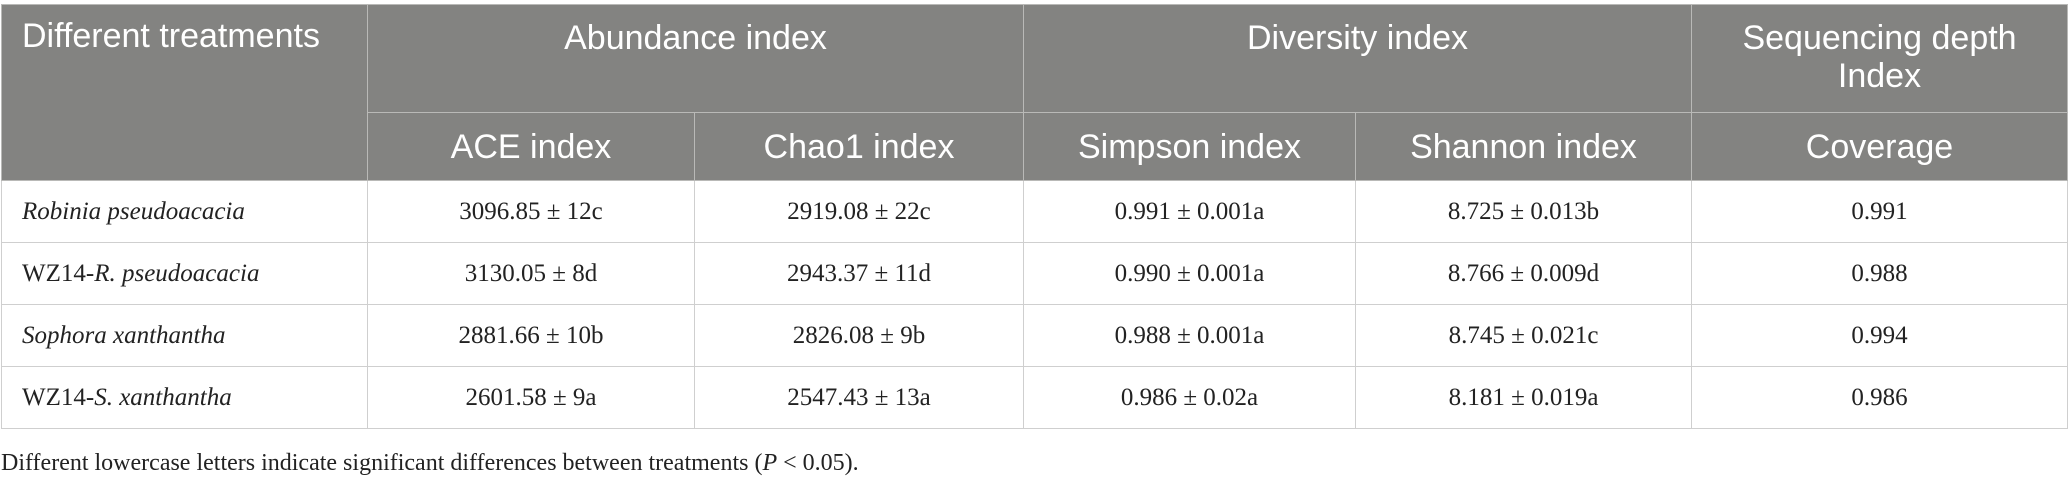 The image size is (2068, 481). I want to click on header-coverage: Coverage, so click(1879, 146).